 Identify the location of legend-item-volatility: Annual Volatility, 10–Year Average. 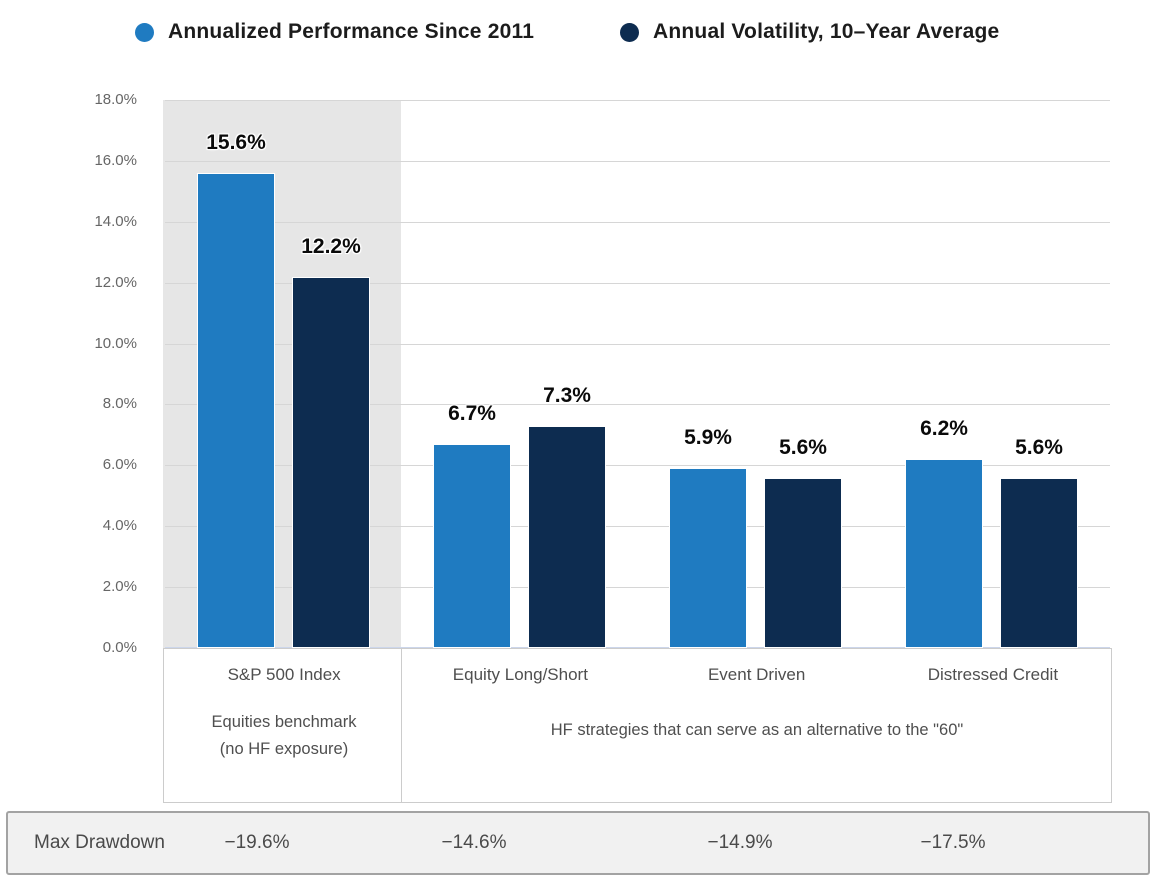
(809, 32).